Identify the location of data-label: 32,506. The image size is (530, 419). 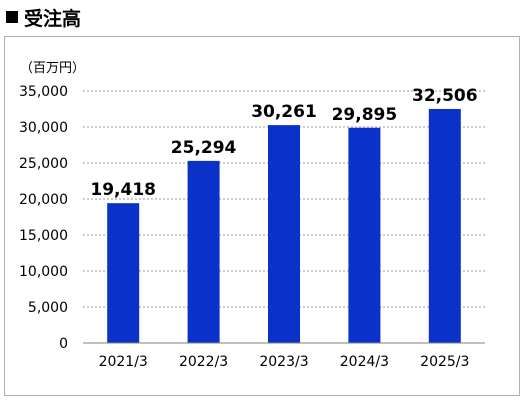
(445, 96).